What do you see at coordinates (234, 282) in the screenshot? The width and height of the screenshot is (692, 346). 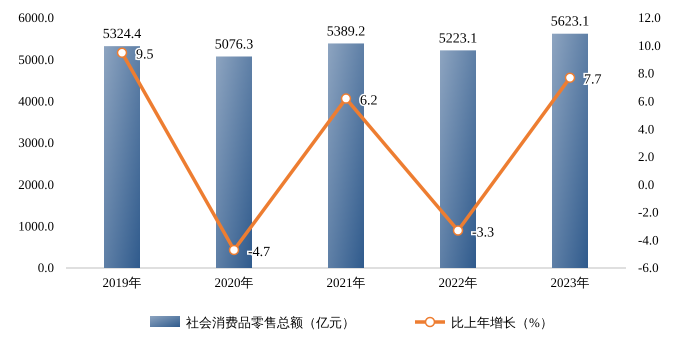 I see `x-tick-label: 2020年` at bounding box center [234, 282].